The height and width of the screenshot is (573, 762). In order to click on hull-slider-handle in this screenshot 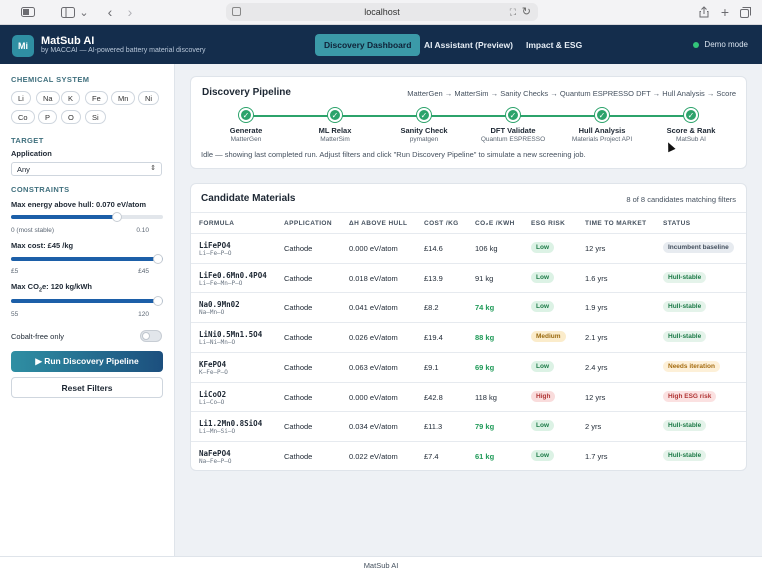, I will do `click(117, 217)`.